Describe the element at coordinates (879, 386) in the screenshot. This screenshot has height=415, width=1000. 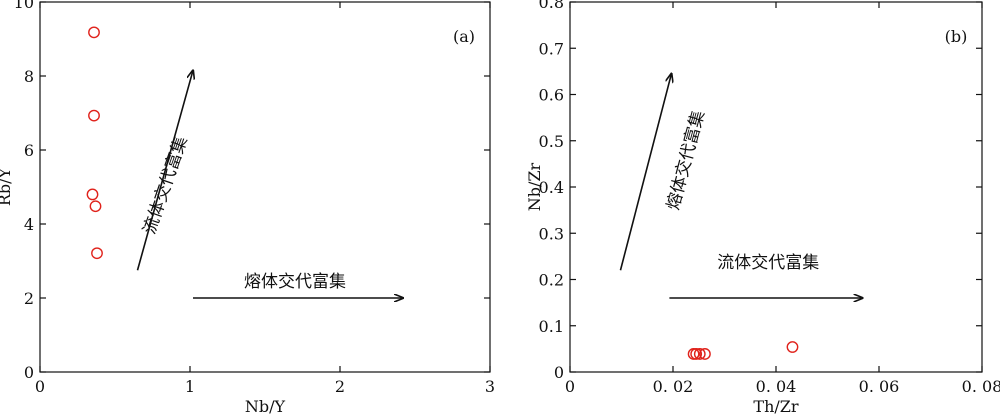
I see `x-tick-label: 0. 06` at that location.